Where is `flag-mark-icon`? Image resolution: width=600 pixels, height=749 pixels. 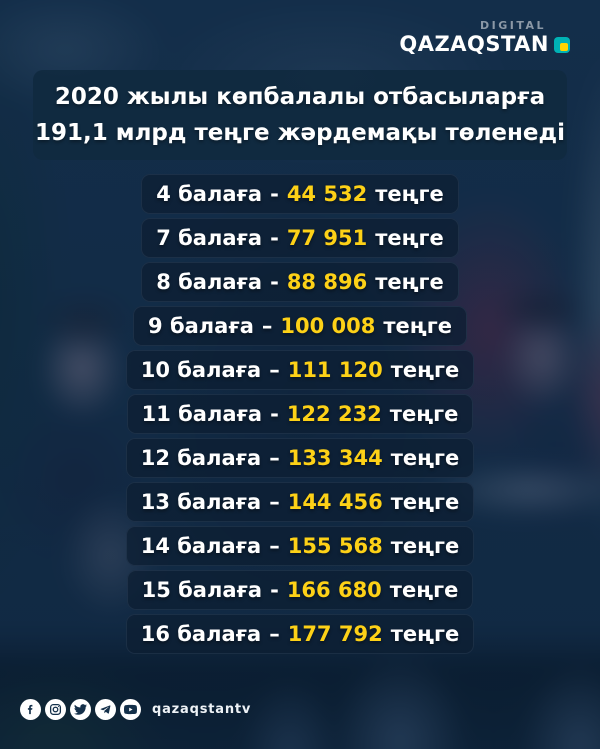 flag-mark-icon is located at coordinates (562, 44).